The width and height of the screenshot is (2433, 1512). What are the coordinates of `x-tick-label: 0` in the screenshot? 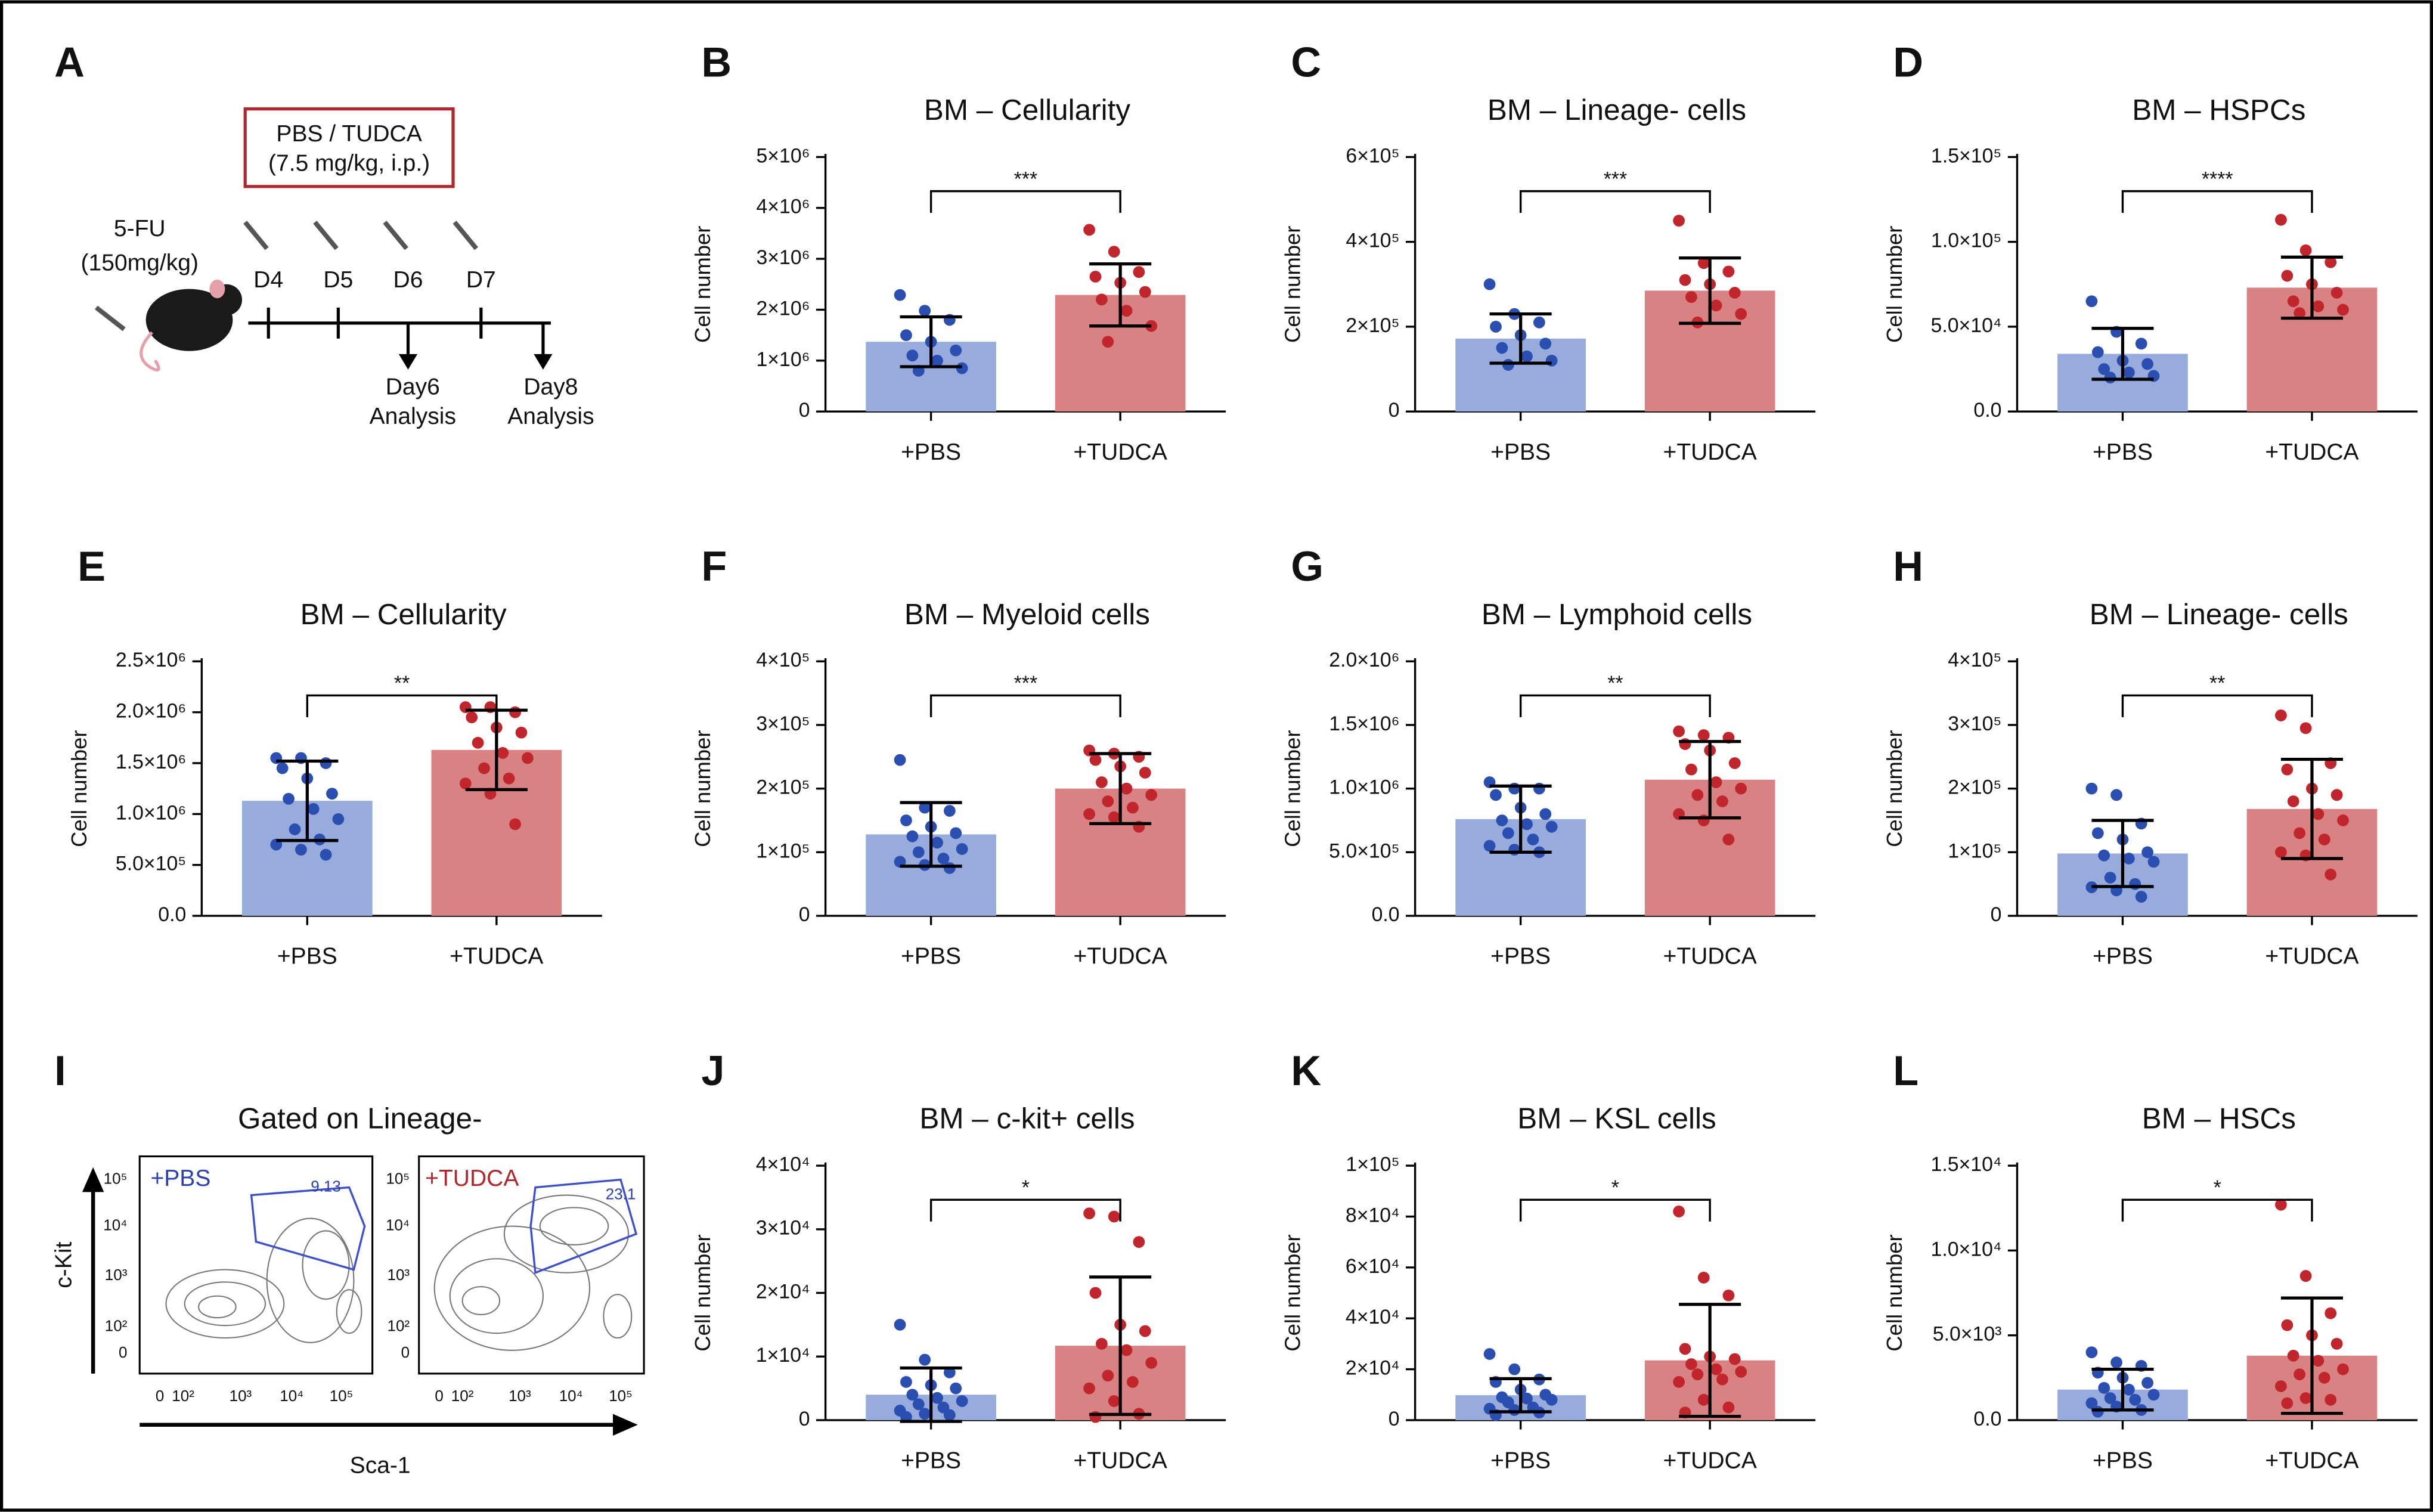 It's located at (160, 1396).